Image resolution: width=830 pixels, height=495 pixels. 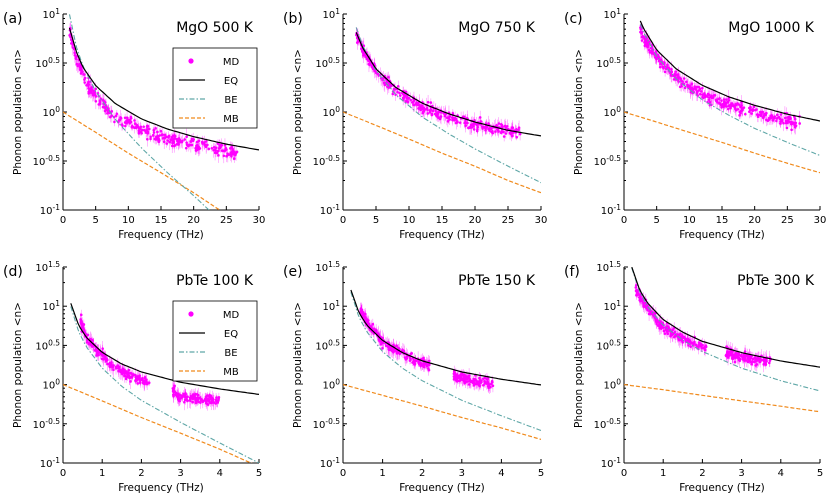 I want to click on legend-md-marker, so click(x=191, y=314).